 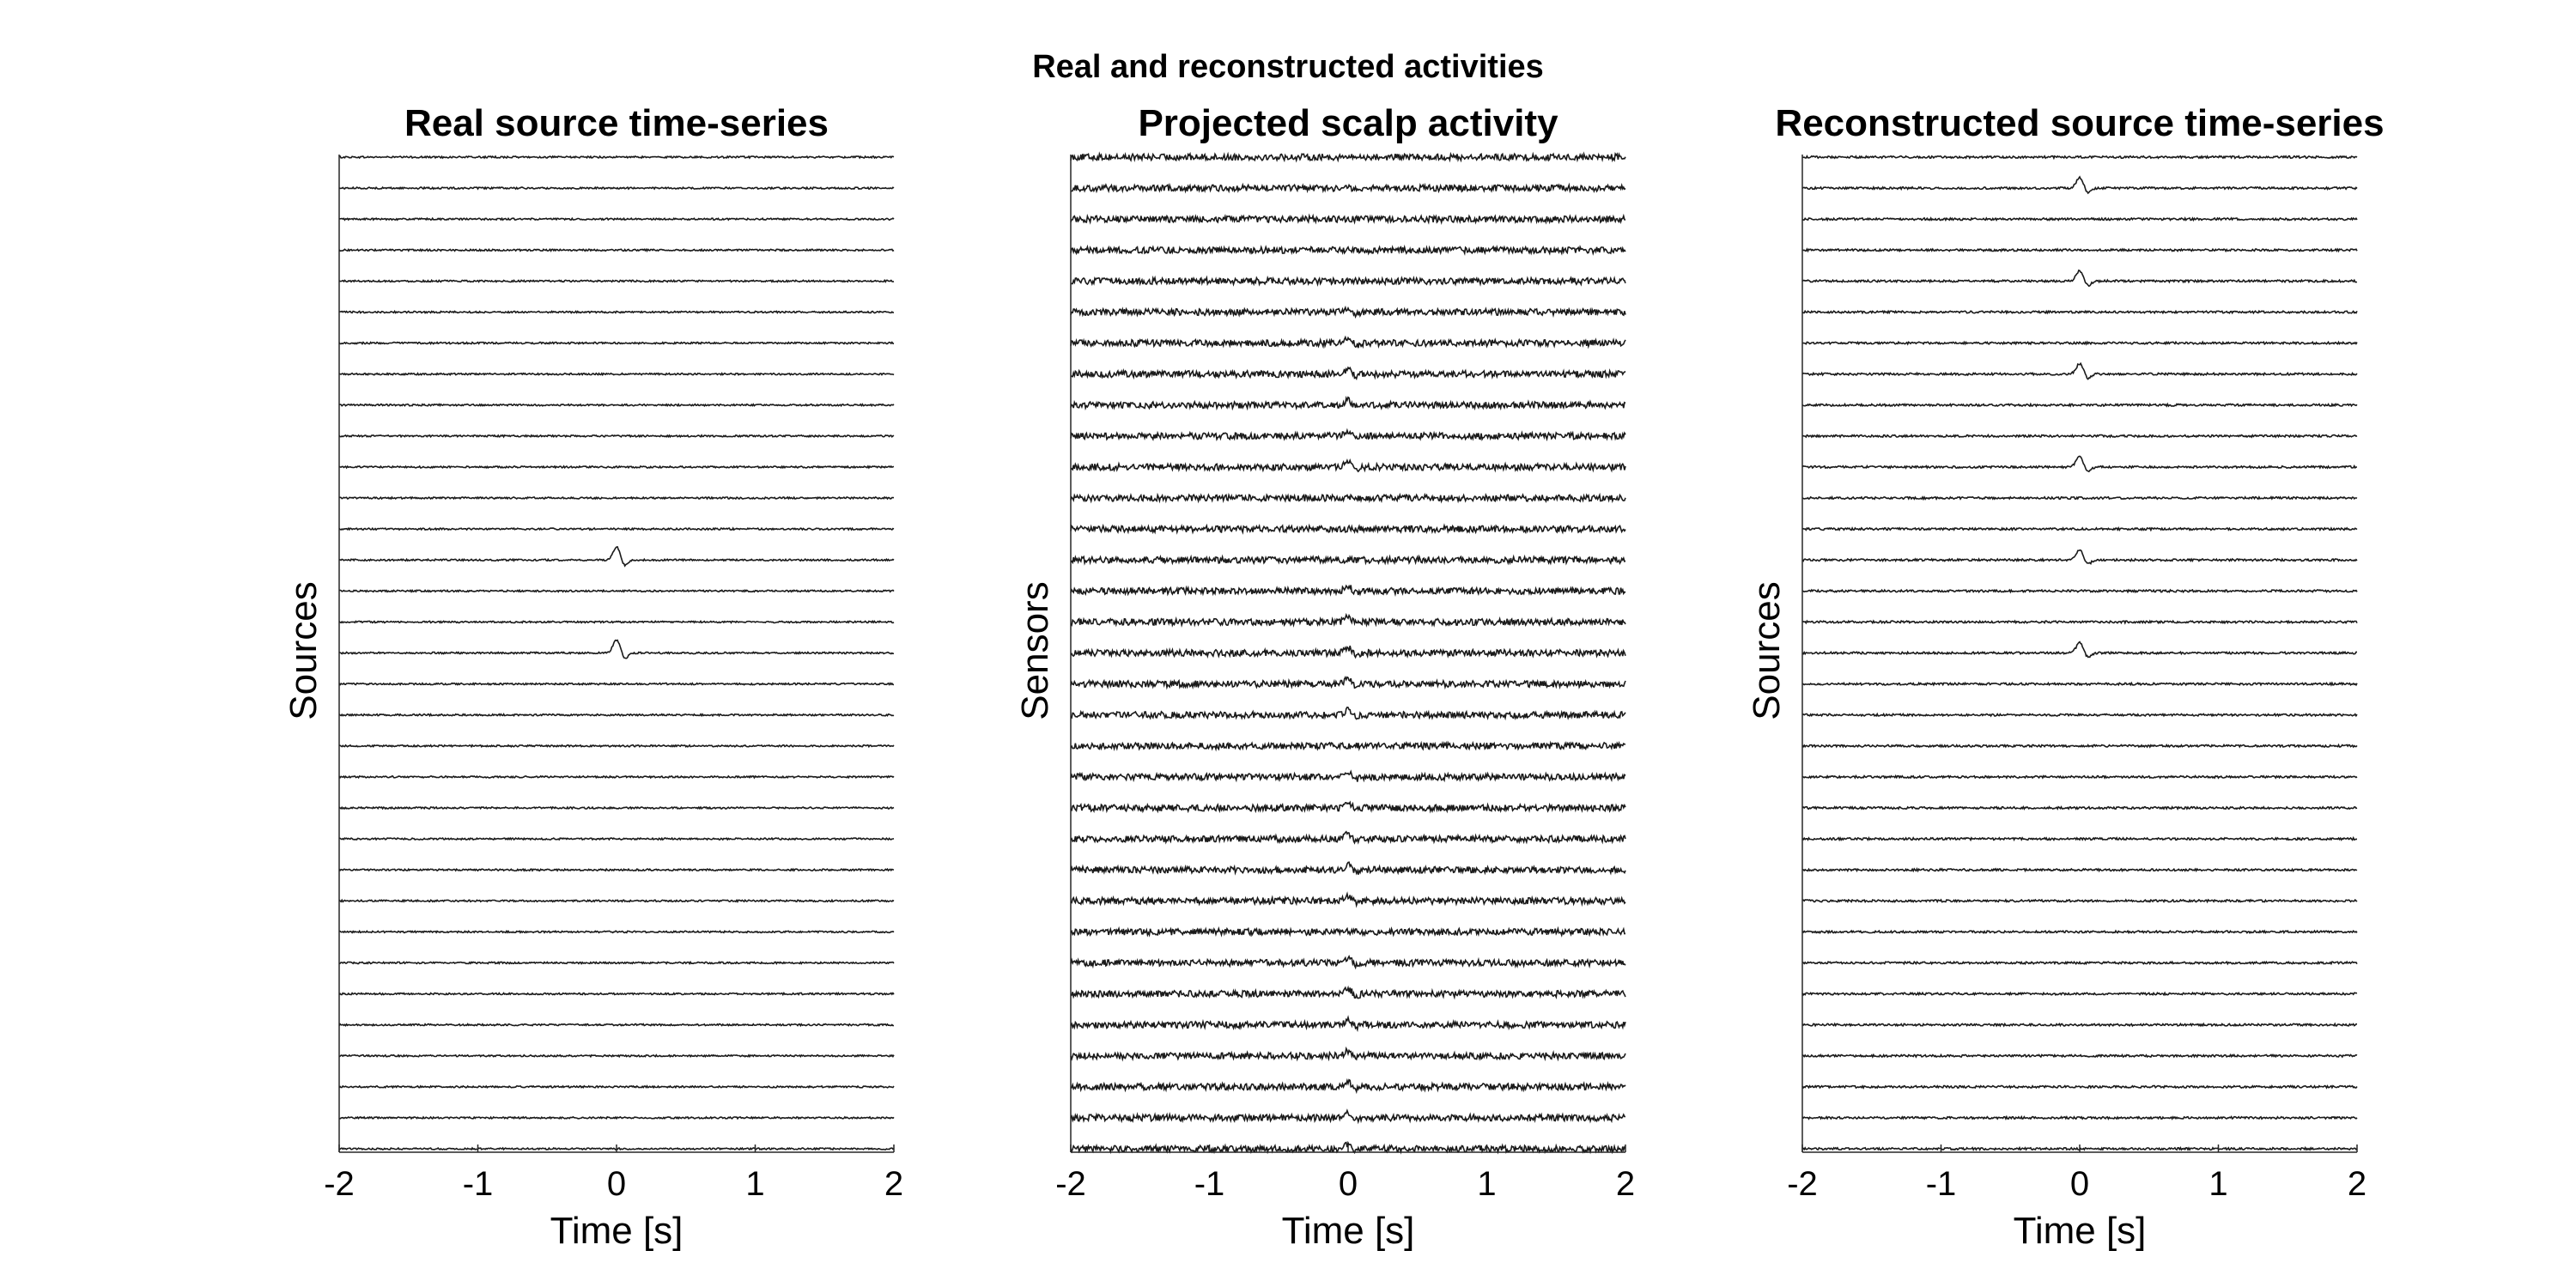 What do you see at coordinates (1035, 650) in the screenshot?
I see `y-axis-label: Sensors` at bounding box center [1035, 650].